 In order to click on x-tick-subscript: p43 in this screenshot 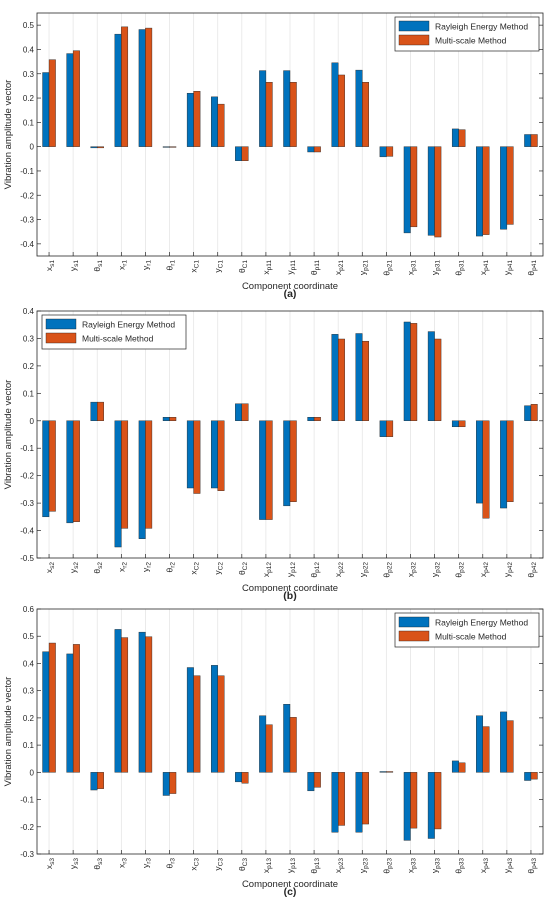, I will do `click(510, 863)`.